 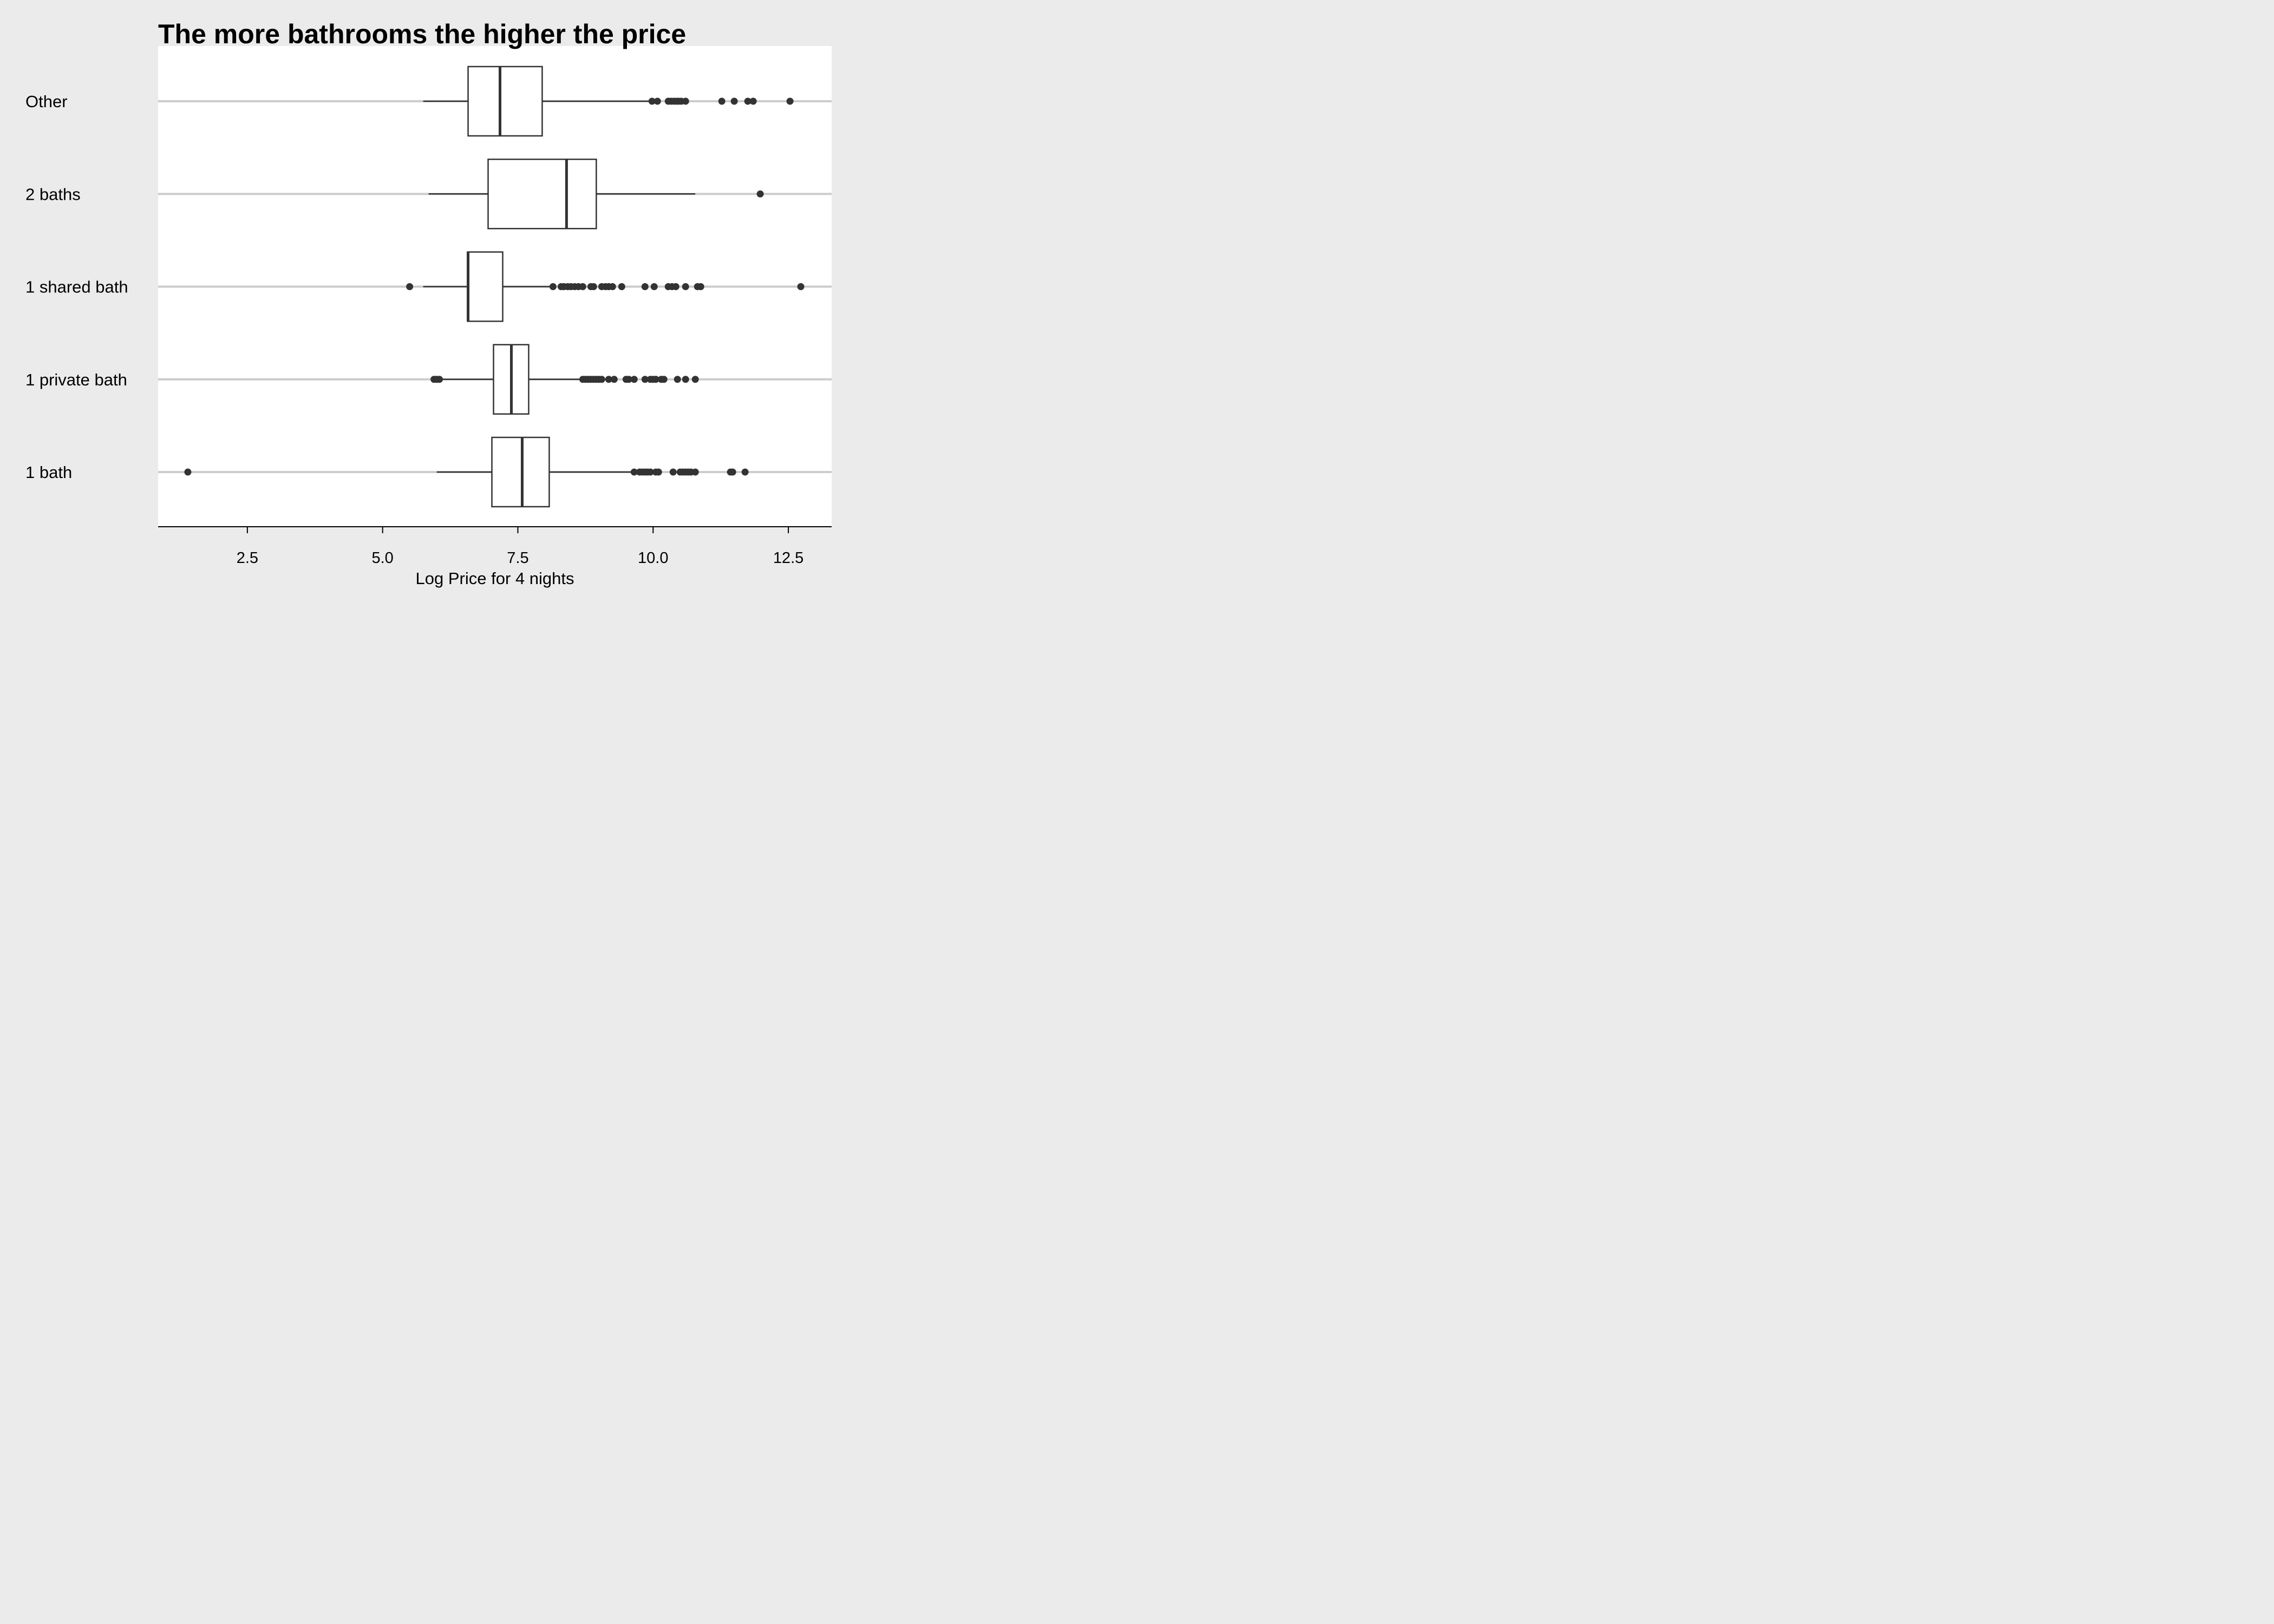 What do you see at coordinates (788, 558) in the screenshot?
I see `x-tick-label: 12.5` at bounding box center [788, 558].